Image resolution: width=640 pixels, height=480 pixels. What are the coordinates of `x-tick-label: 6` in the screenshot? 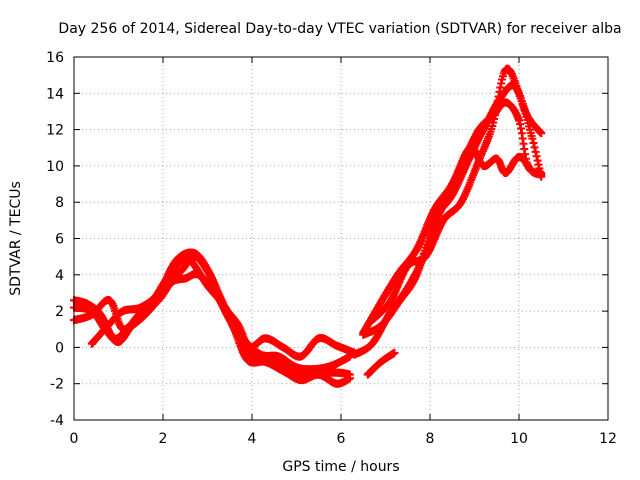 It's located at (341, 439).